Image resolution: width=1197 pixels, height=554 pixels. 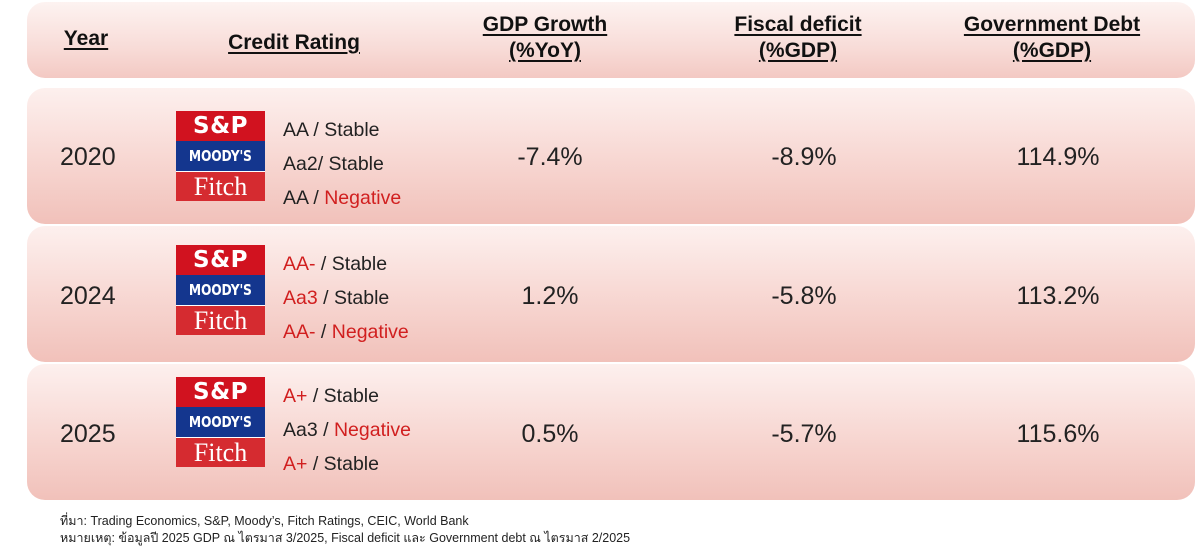 I want to click on rating-list: AA / Stable Aa2/ Stable AA / Negative, so click(x=342, y=164).